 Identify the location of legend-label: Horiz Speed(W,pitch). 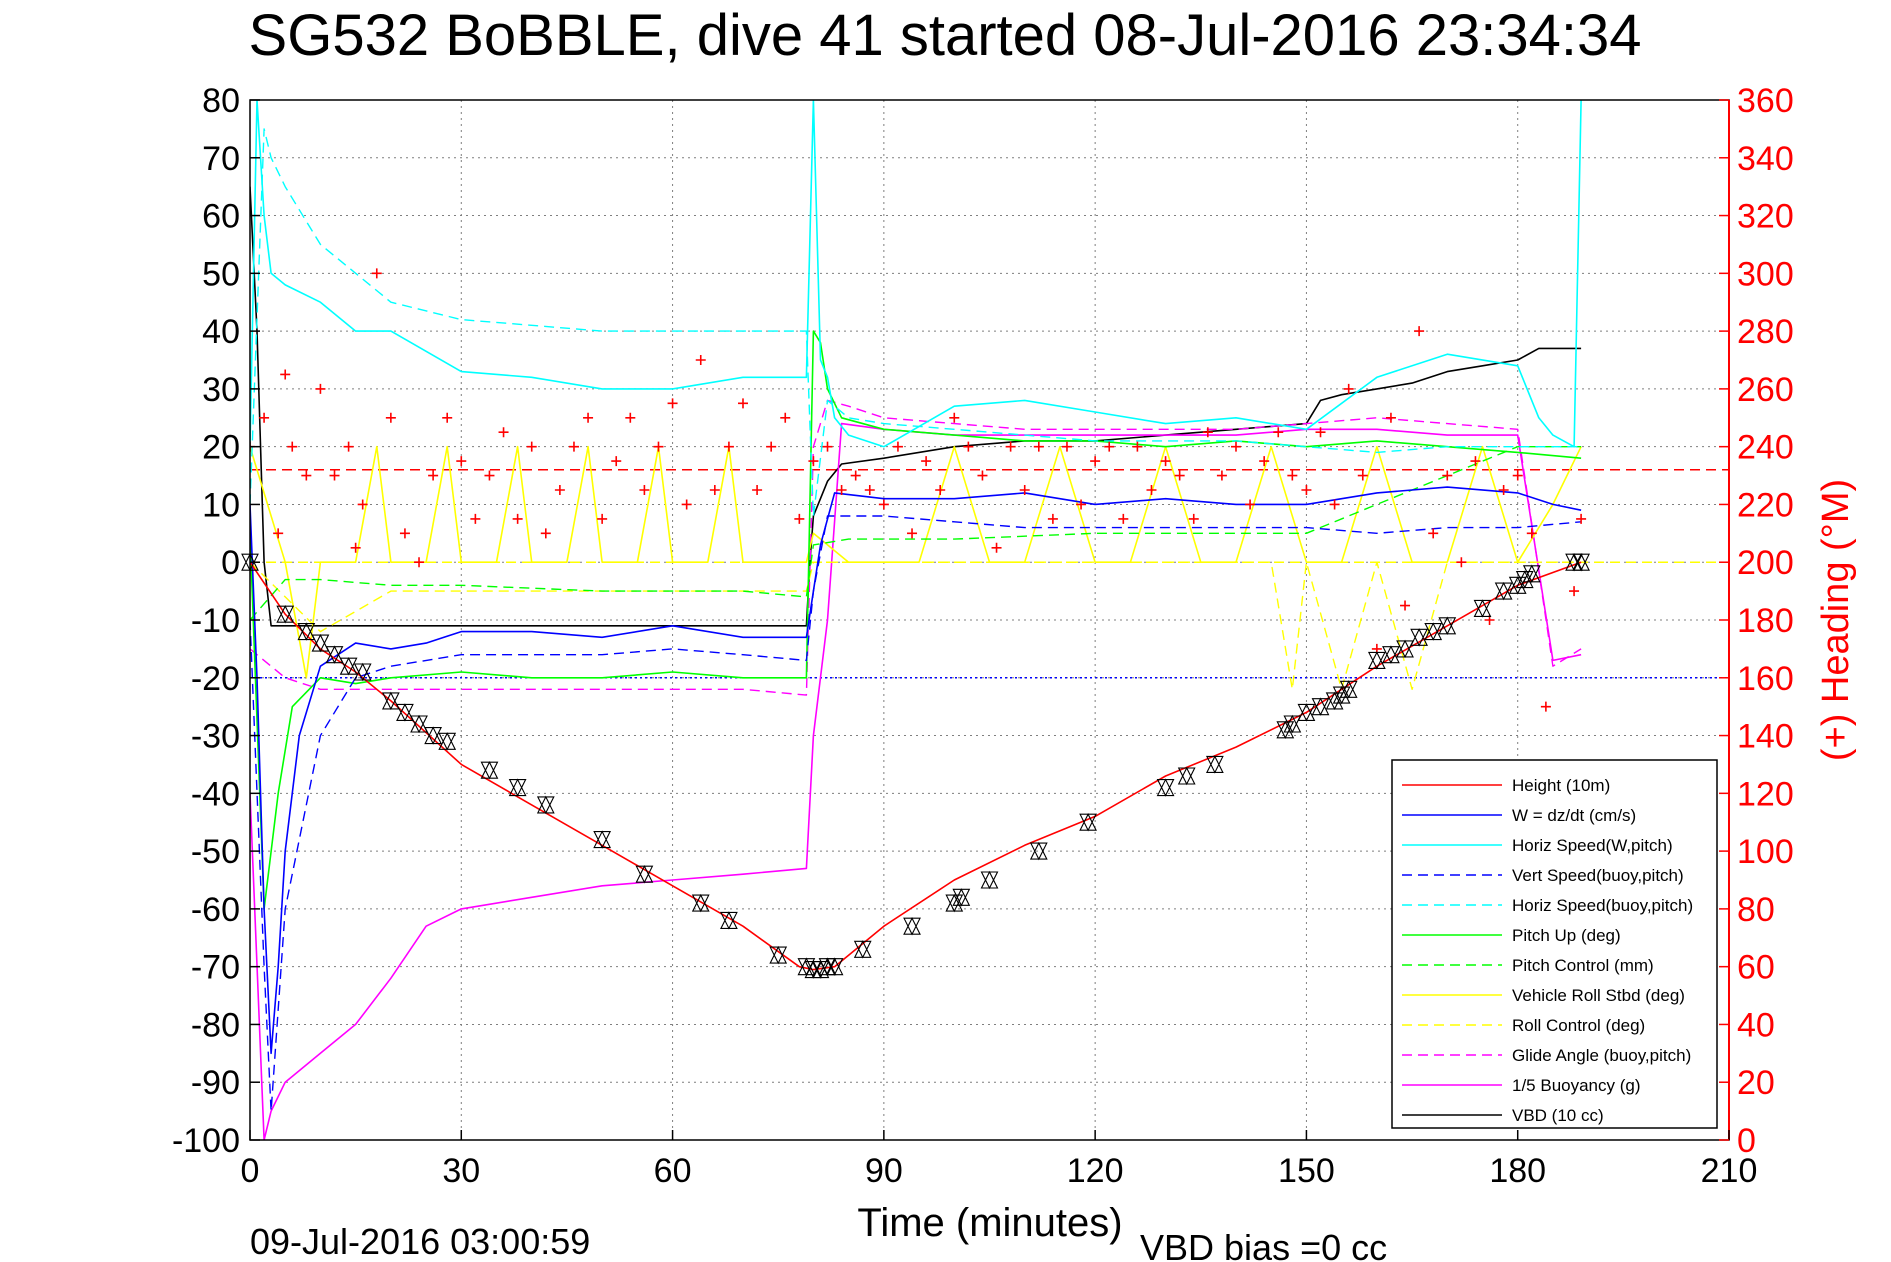
(1592, 845).